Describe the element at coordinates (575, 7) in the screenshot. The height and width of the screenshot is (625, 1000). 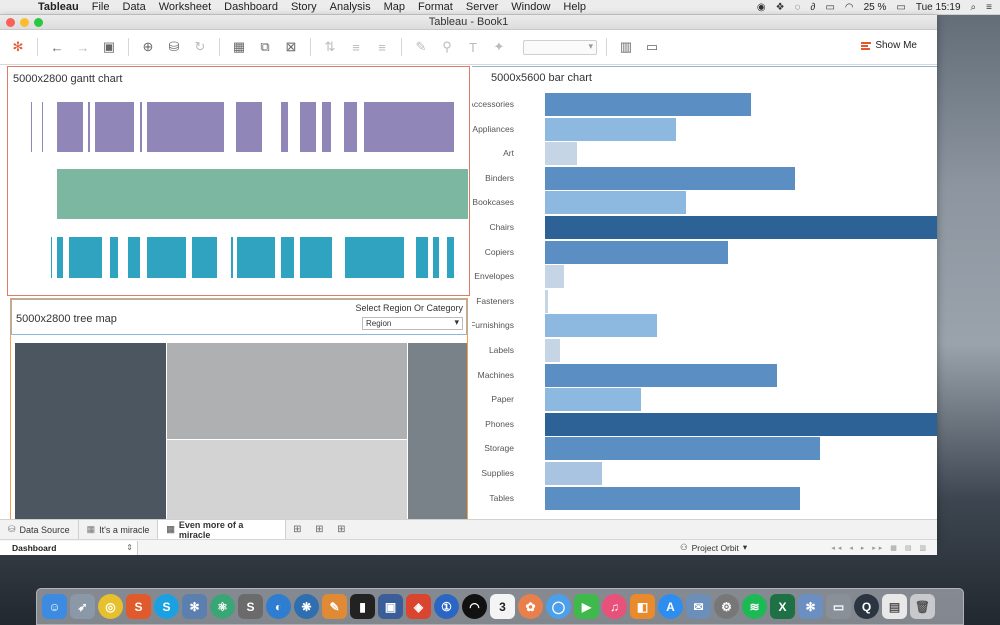
I see `menu-help: Help` at that location.